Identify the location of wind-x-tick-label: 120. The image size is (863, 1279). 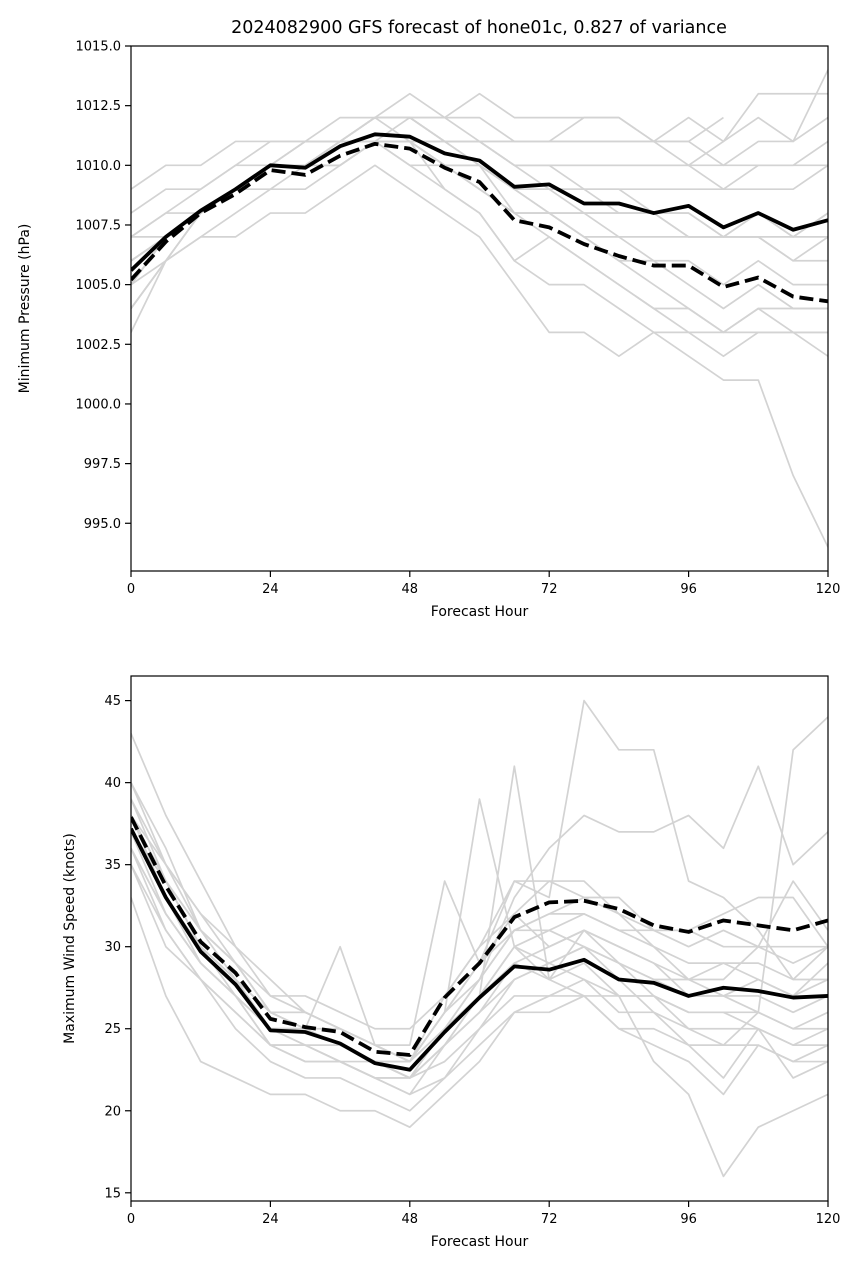
(828, 1219).